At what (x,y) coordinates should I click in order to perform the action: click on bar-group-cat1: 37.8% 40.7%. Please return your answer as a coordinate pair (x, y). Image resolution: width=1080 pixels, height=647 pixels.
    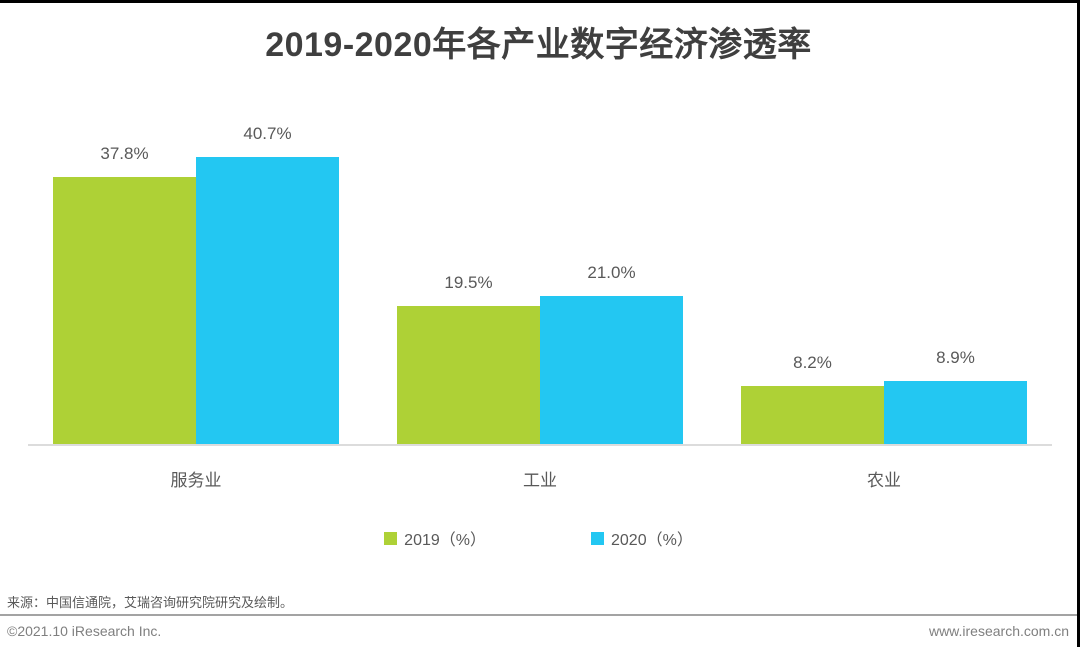
    Looking at the image, I should click on (196, 284).